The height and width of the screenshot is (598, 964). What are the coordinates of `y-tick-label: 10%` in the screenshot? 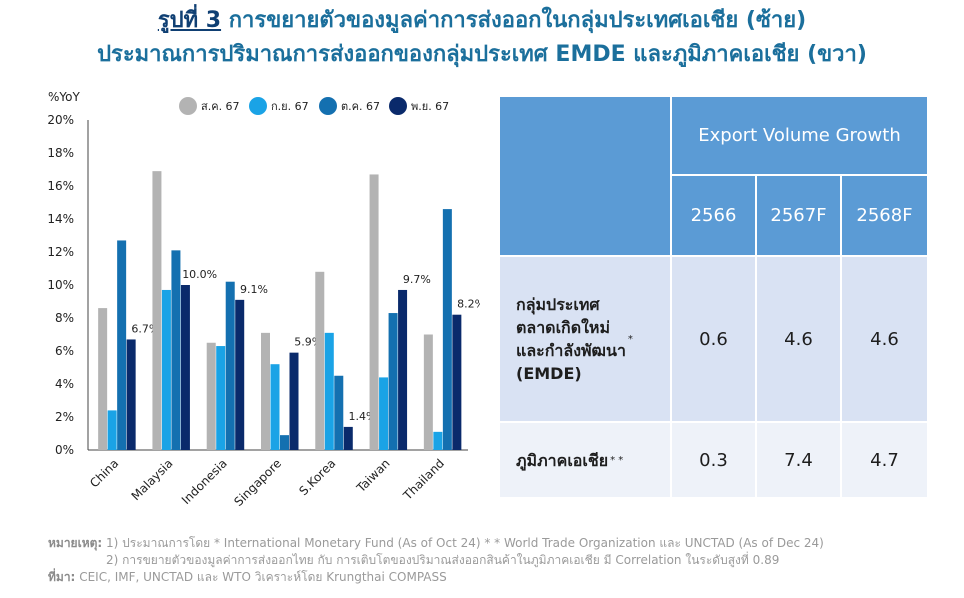 It's located at (60, 285).